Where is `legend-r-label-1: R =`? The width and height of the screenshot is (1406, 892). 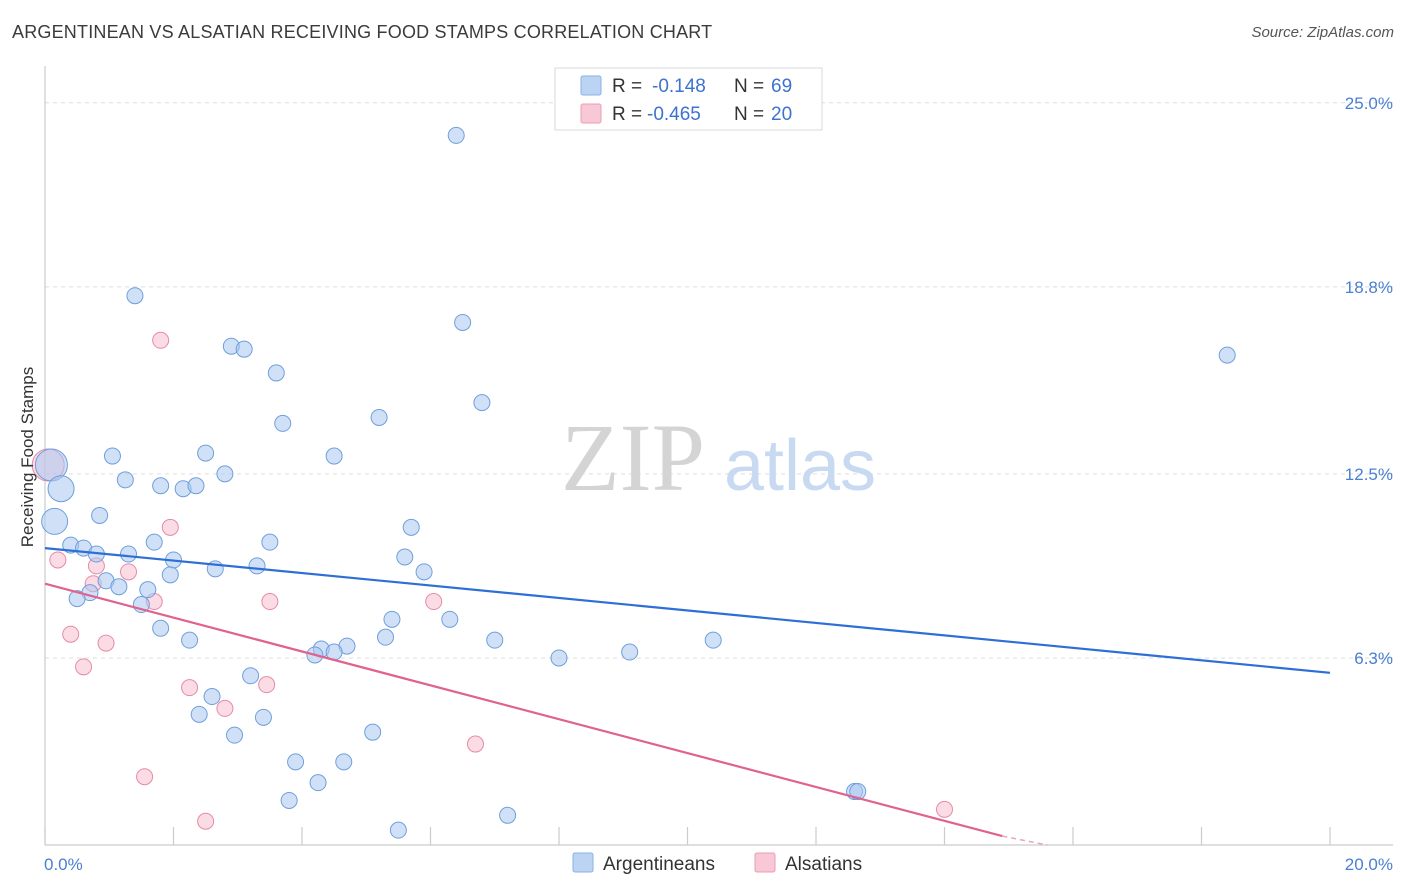 legend-r-label-1: R = is located at coordinates (627, 86).